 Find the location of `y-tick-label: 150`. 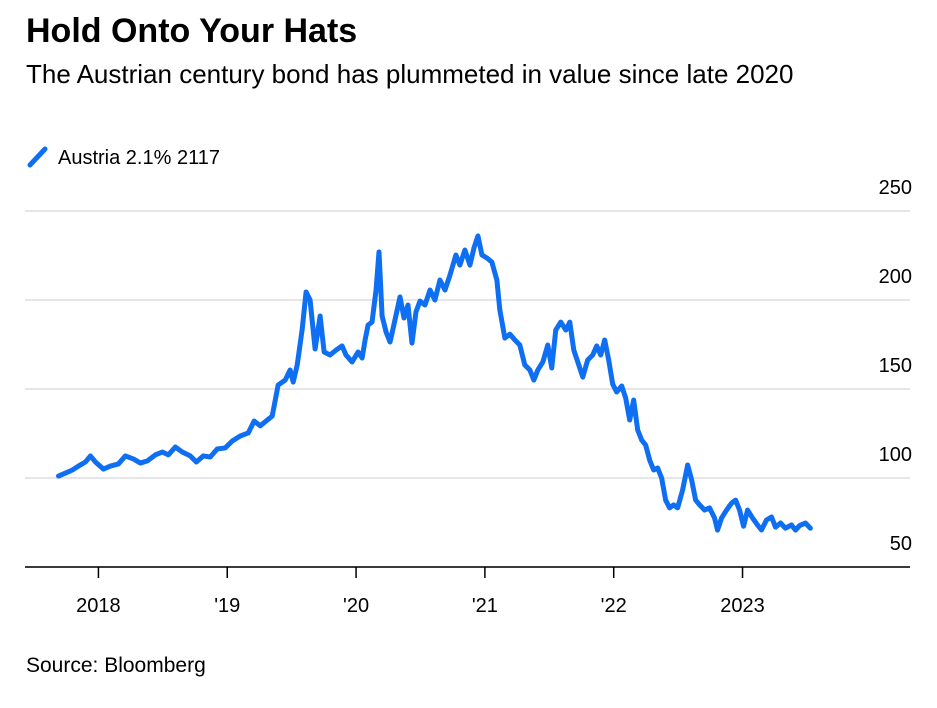

y-tick-label: 150 is located at coordinates (895, 366).